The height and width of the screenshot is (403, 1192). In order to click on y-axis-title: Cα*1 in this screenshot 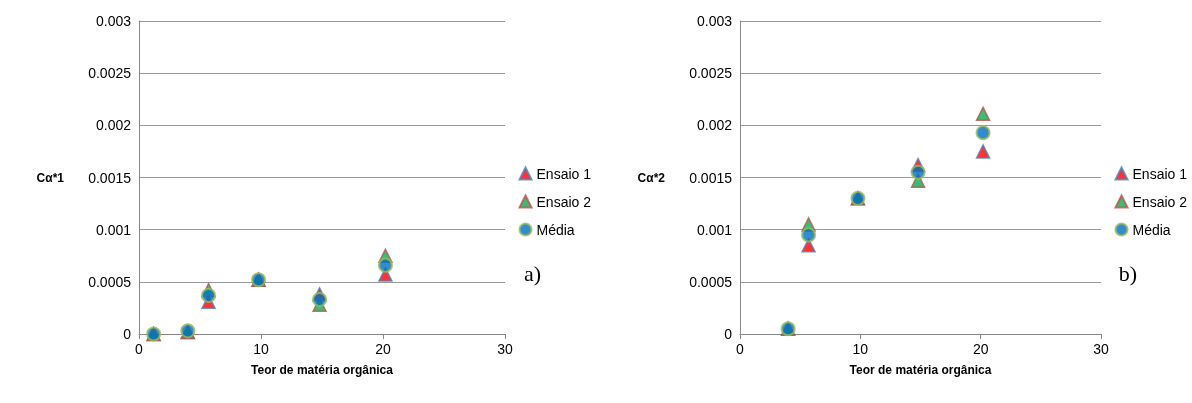, I will do `click(50, 177)`.